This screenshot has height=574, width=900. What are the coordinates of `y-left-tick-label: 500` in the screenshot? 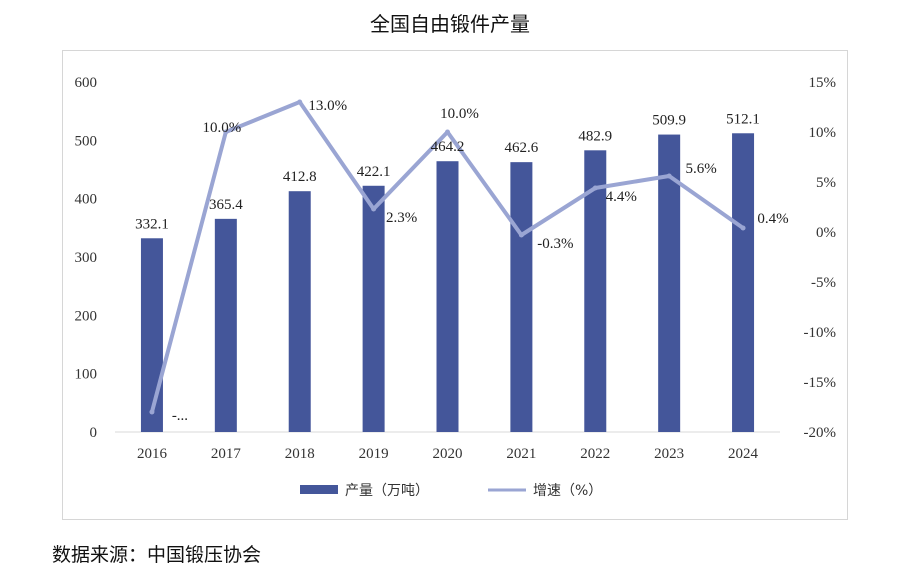 It's located at (86, 141).